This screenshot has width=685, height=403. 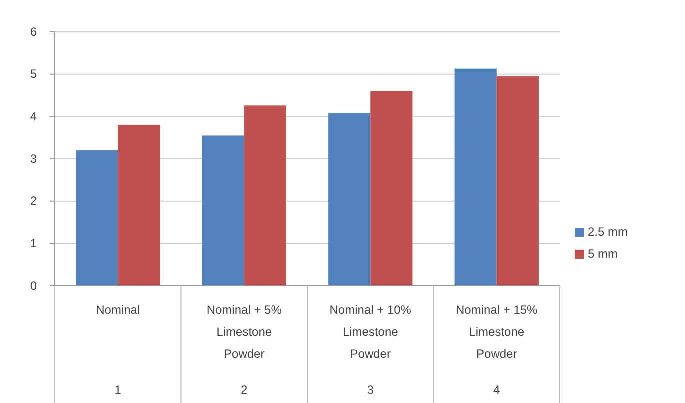 What do you see at coordinates (608, 232) in the screenshot?
I see `legend-label: 2.5 mm` at bounding box center [608, 232].